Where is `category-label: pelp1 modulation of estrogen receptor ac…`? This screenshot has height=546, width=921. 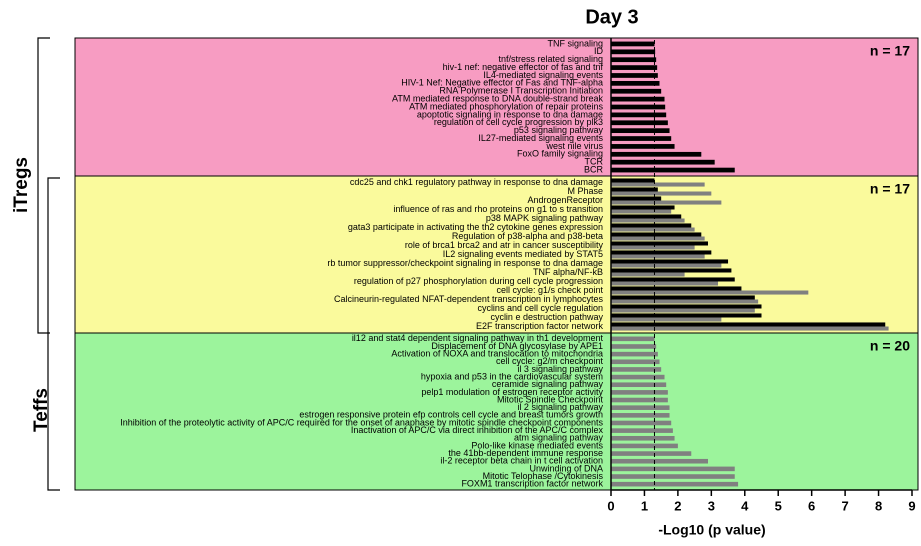
category-label: pelp1 modulation of estrogen receptor ac… is located at coordinates (512, 392).